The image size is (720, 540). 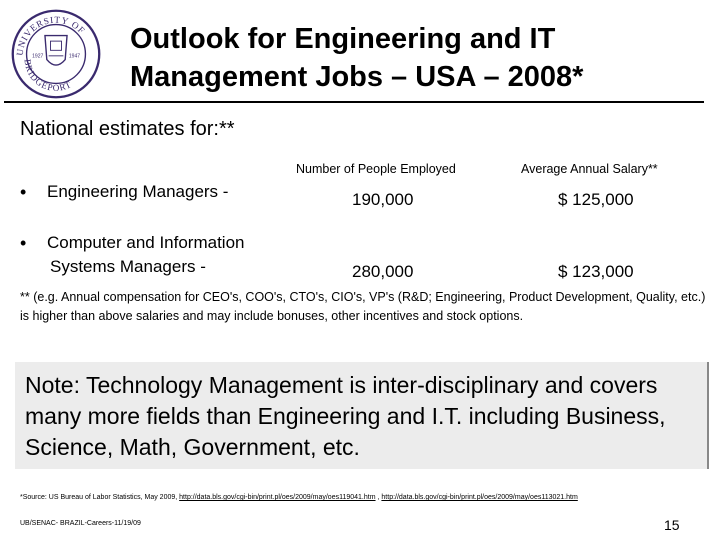 What do you see at coordinates (127, 129) in the screenshot?
I see `subheading: National estimates for:**` at bounding box center [127, 129].